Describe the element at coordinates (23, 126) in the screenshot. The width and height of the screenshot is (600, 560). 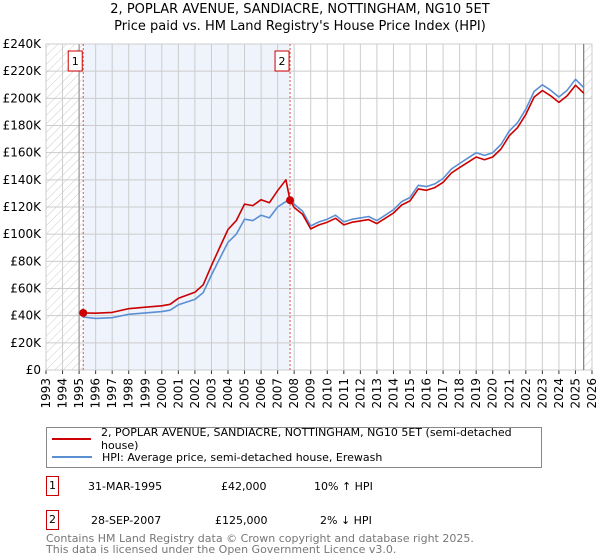
I see `y-tick-label: £180K` at that location.